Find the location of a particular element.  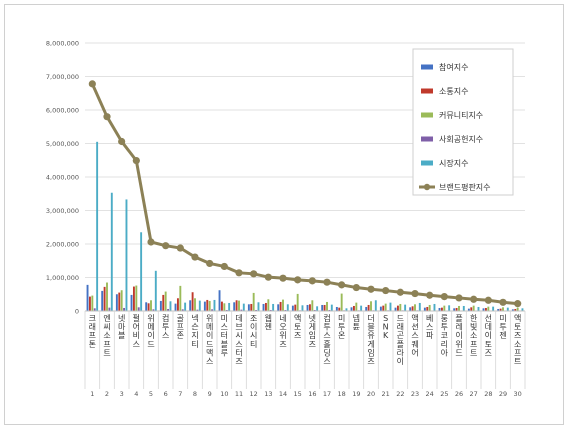

rank-label: 10 is located at coordinates (224, 394).